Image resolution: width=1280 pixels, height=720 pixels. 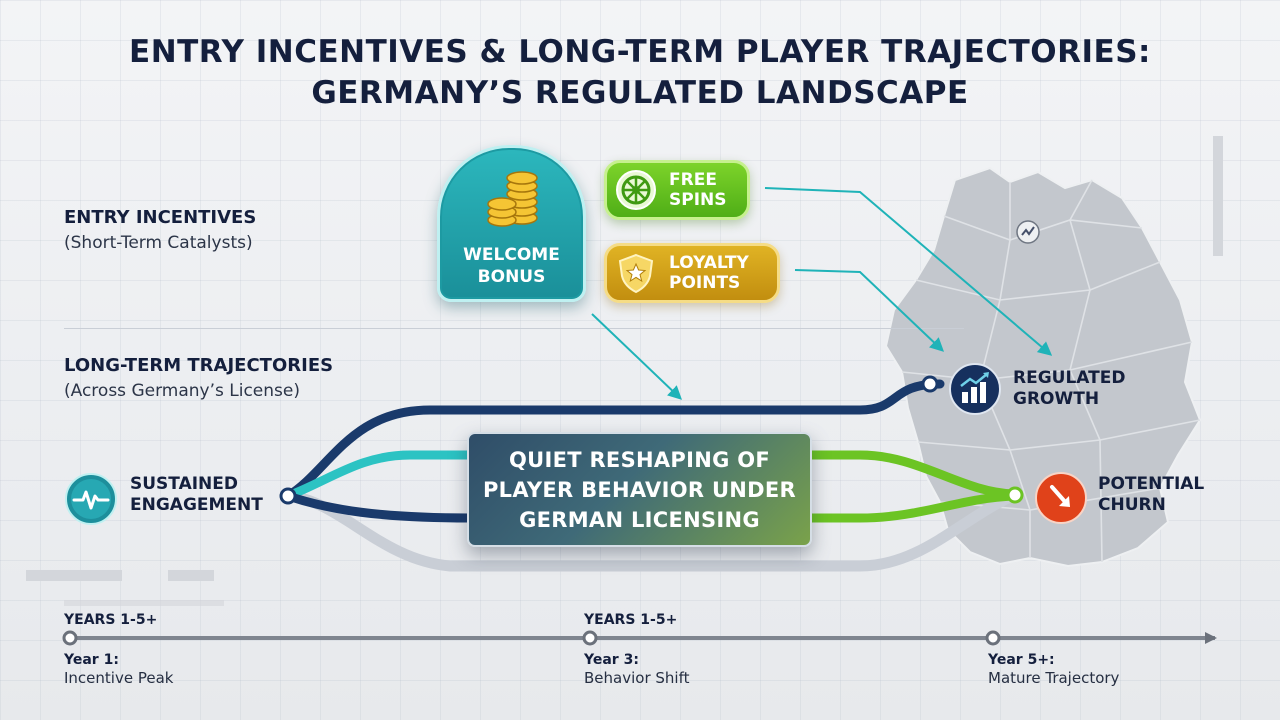 I want to click on timeline-heading-2: YEARS 1-5+, so click(x=631, y=620).